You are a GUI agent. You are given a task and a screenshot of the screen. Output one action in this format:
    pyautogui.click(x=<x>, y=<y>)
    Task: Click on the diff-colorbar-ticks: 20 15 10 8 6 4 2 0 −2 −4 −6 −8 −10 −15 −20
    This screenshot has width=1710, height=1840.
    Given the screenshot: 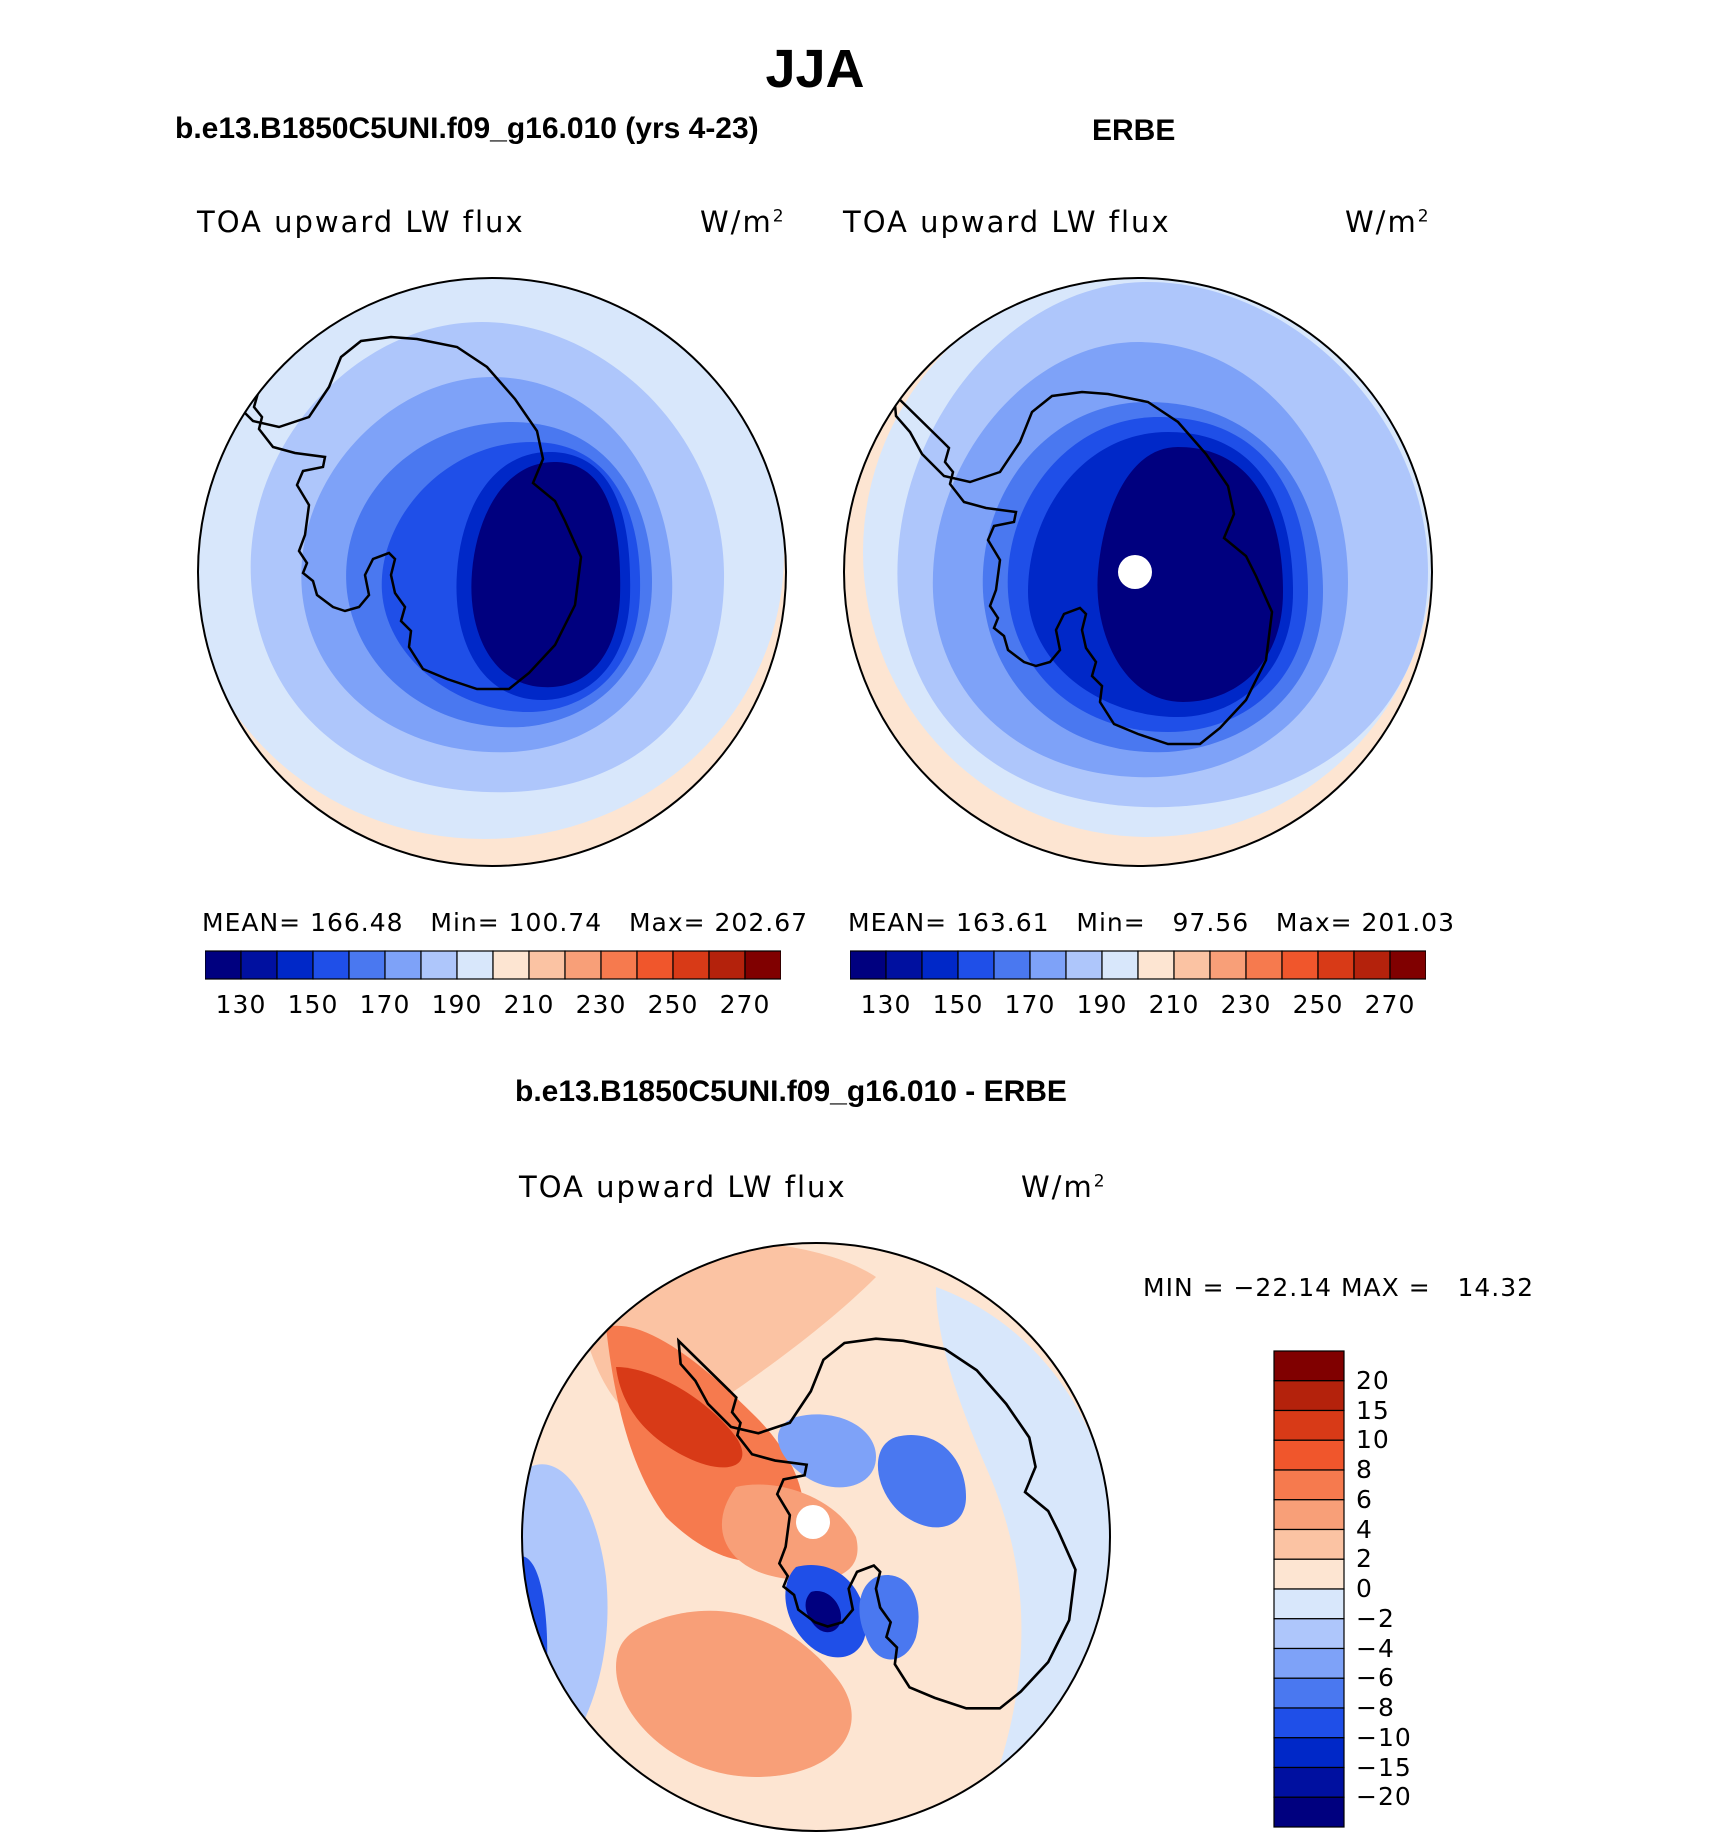 What is the action you would take?
    pyautogui.click(x=1406, y=1589)
    